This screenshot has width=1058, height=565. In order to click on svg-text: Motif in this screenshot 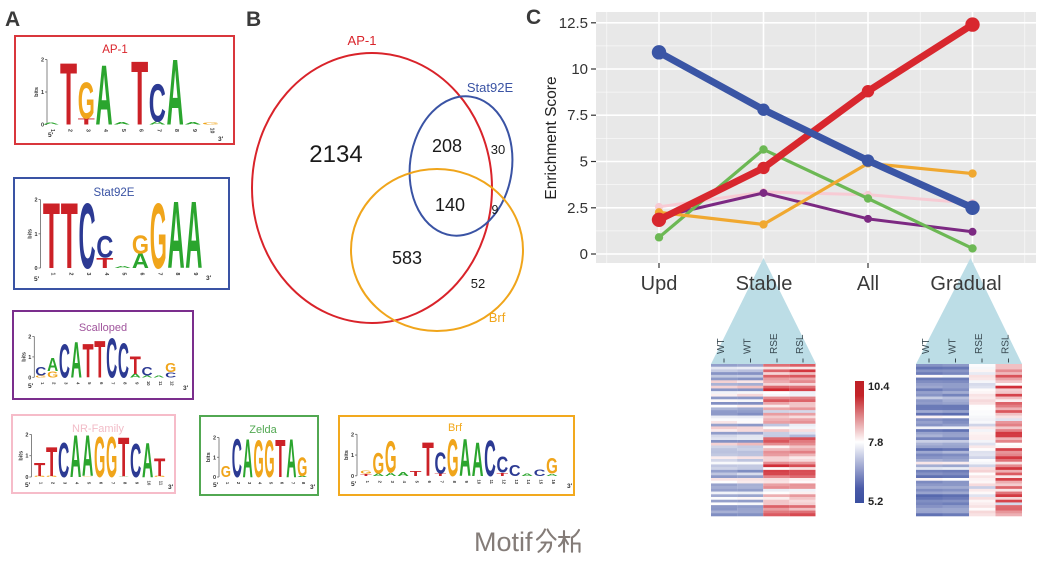, I will do `click(503, 542)`.